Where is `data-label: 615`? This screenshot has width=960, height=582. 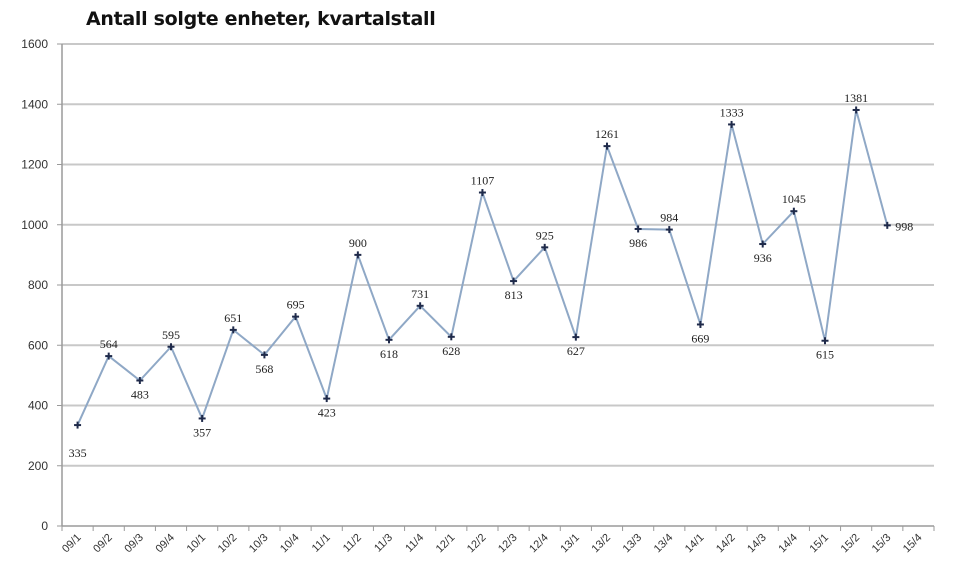 data-label: 615 is located at coordinates (825, 355).